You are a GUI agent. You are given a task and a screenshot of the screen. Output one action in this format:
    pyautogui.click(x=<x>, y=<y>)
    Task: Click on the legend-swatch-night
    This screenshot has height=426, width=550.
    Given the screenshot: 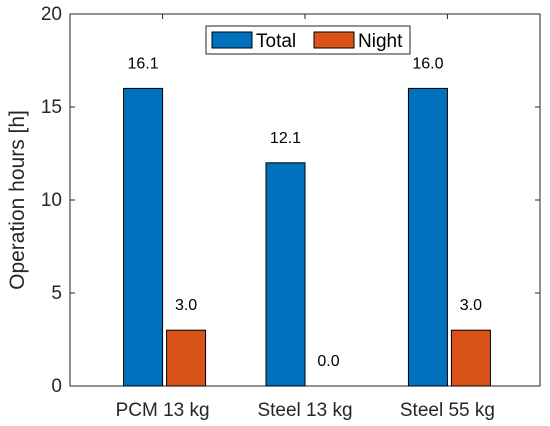 What is the action you would take?
    pyautogui.click(x=334, y=40)
    